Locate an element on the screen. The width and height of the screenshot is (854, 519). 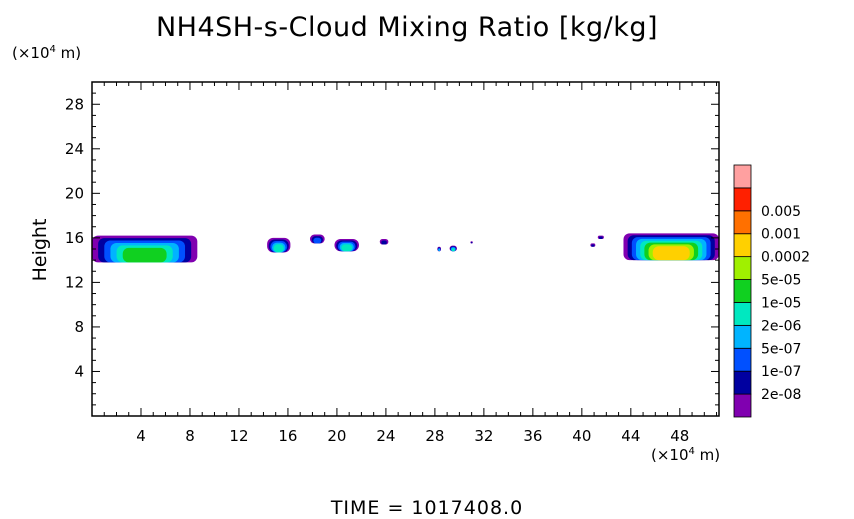
x-unit-exponent: 4 is located at coordinates (691, 451).